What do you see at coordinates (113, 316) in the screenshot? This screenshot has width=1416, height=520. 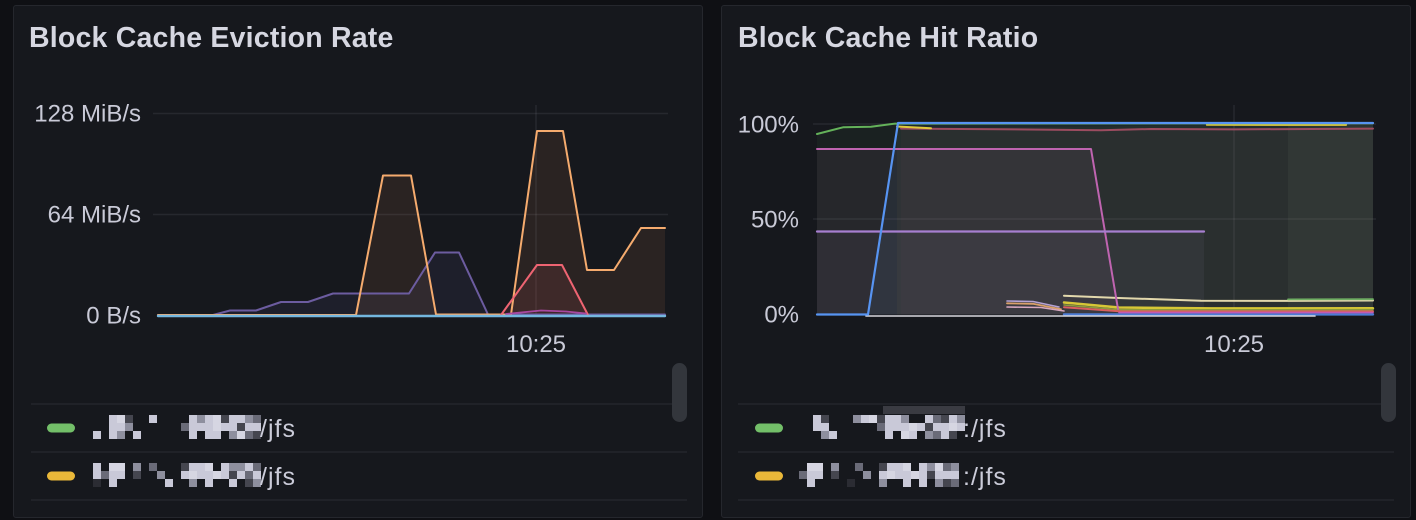 I see `svg-text: 0 B/s` at bounding box center [113, 316].